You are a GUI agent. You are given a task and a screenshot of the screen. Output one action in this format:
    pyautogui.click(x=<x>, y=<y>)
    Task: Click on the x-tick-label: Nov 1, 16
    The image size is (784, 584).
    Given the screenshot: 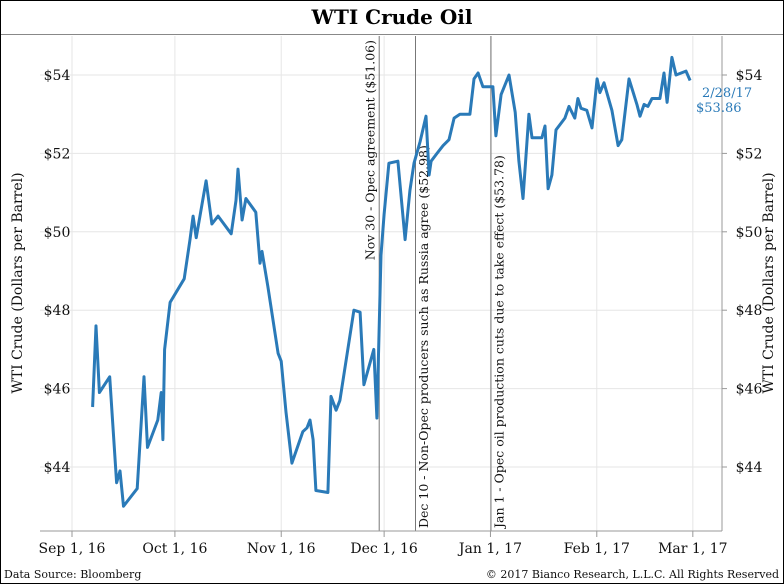 What is the action you would take?
    pyautogui.click(x=281, y=549)
    